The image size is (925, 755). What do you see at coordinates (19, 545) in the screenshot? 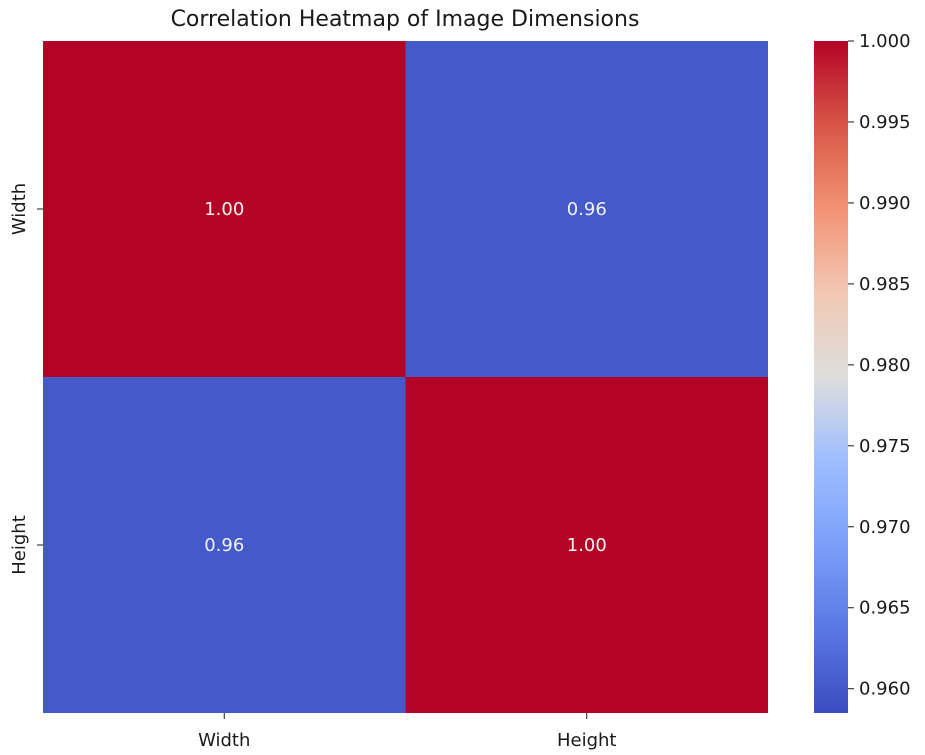
I see `y-tick-label: Height` at bounding box center [19, 545].